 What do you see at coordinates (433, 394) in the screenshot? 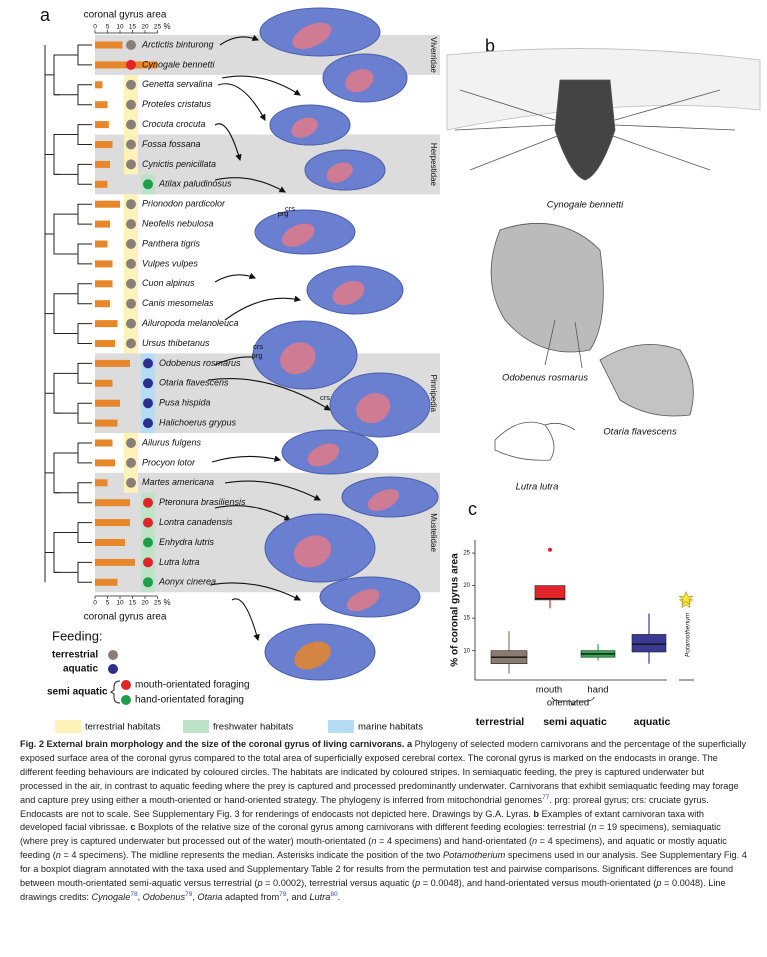
I see `family-label: Pinnipedia` at bounding box center [433, 394].